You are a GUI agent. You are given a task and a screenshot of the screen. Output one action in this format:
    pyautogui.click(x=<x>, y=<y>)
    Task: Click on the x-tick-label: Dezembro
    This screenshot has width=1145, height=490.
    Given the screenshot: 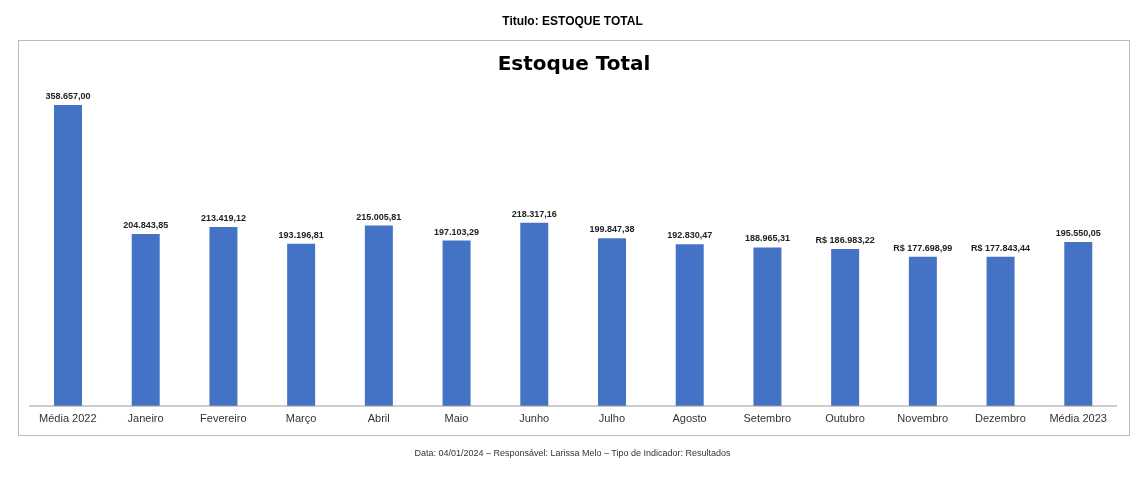 What is the action you would take?
    pyautogui.click(x=1000, y=417)
    